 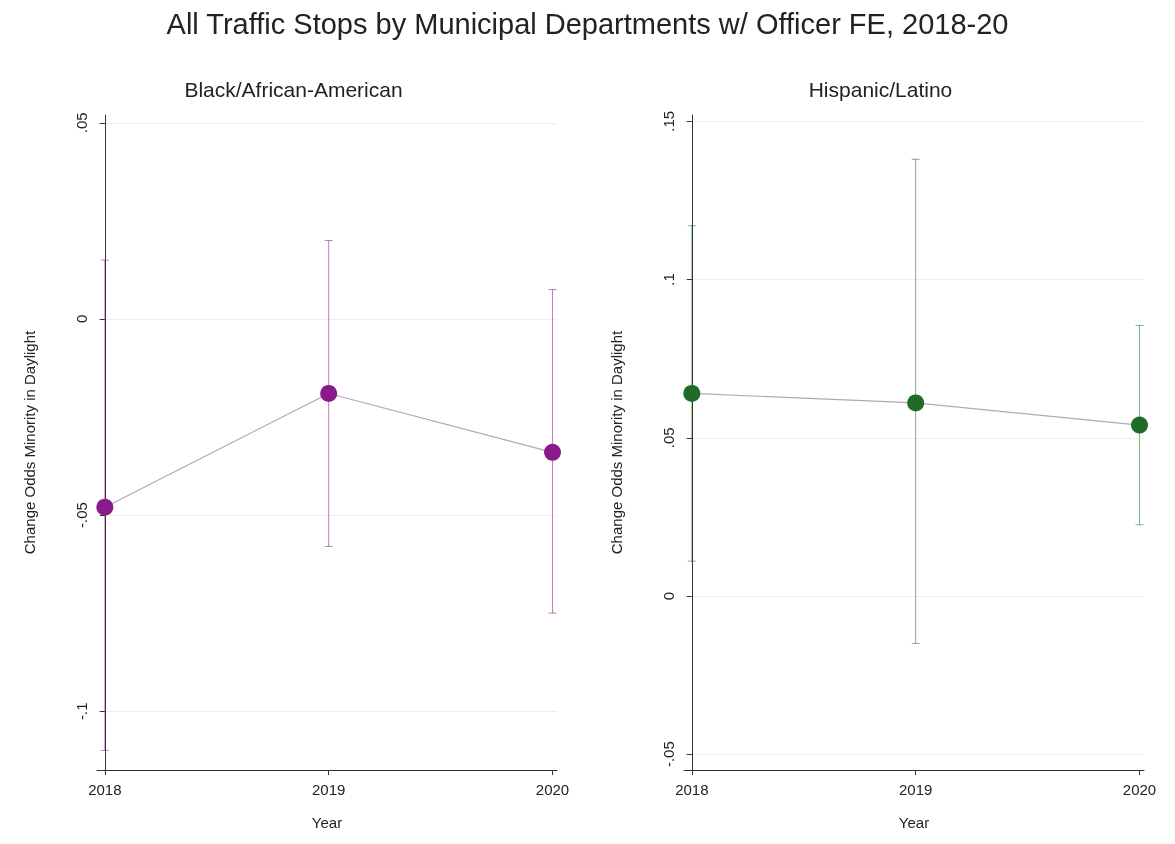 What do you see at coordinates (293, 89) in the screenshot?
I see `chart-title: Black/African-American` at bounding box center [293, 89].